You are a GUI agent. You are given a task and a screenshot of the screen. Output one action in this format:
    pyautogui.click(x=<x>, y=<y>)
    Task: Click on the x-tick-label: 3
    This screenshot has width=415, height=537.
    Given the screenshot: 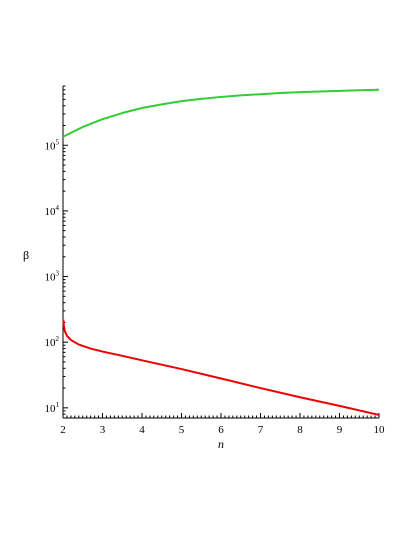 What is the action you would take?
    pyautogui.click(x=103, y=430)
    